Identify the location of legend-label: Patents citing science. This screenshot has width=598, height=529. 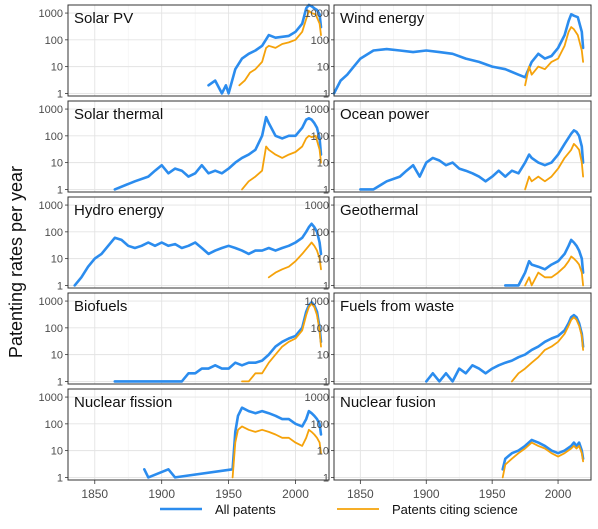
(455, 509).